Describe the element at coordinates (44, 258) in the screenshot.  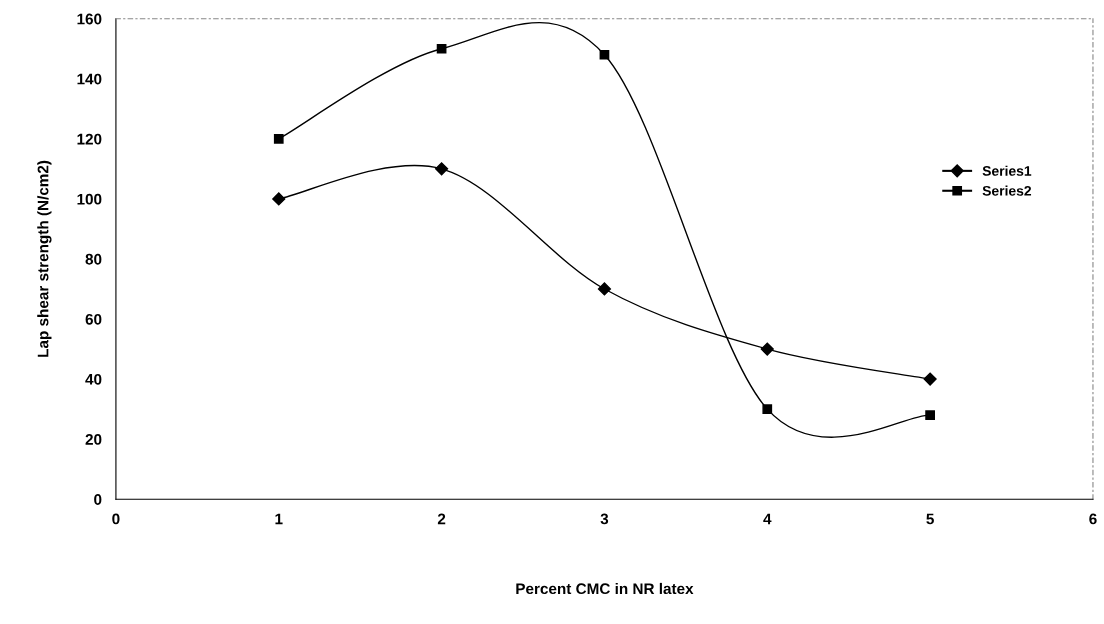
I see `y-axis-title: Lap shear strength (N/cm2)` at that location.